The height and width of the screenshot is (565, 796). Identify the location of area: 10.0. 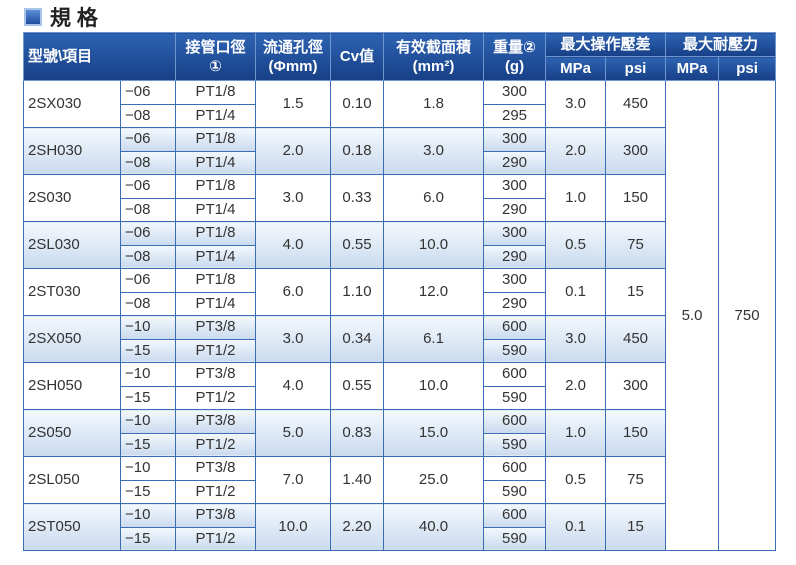
(434, 245).